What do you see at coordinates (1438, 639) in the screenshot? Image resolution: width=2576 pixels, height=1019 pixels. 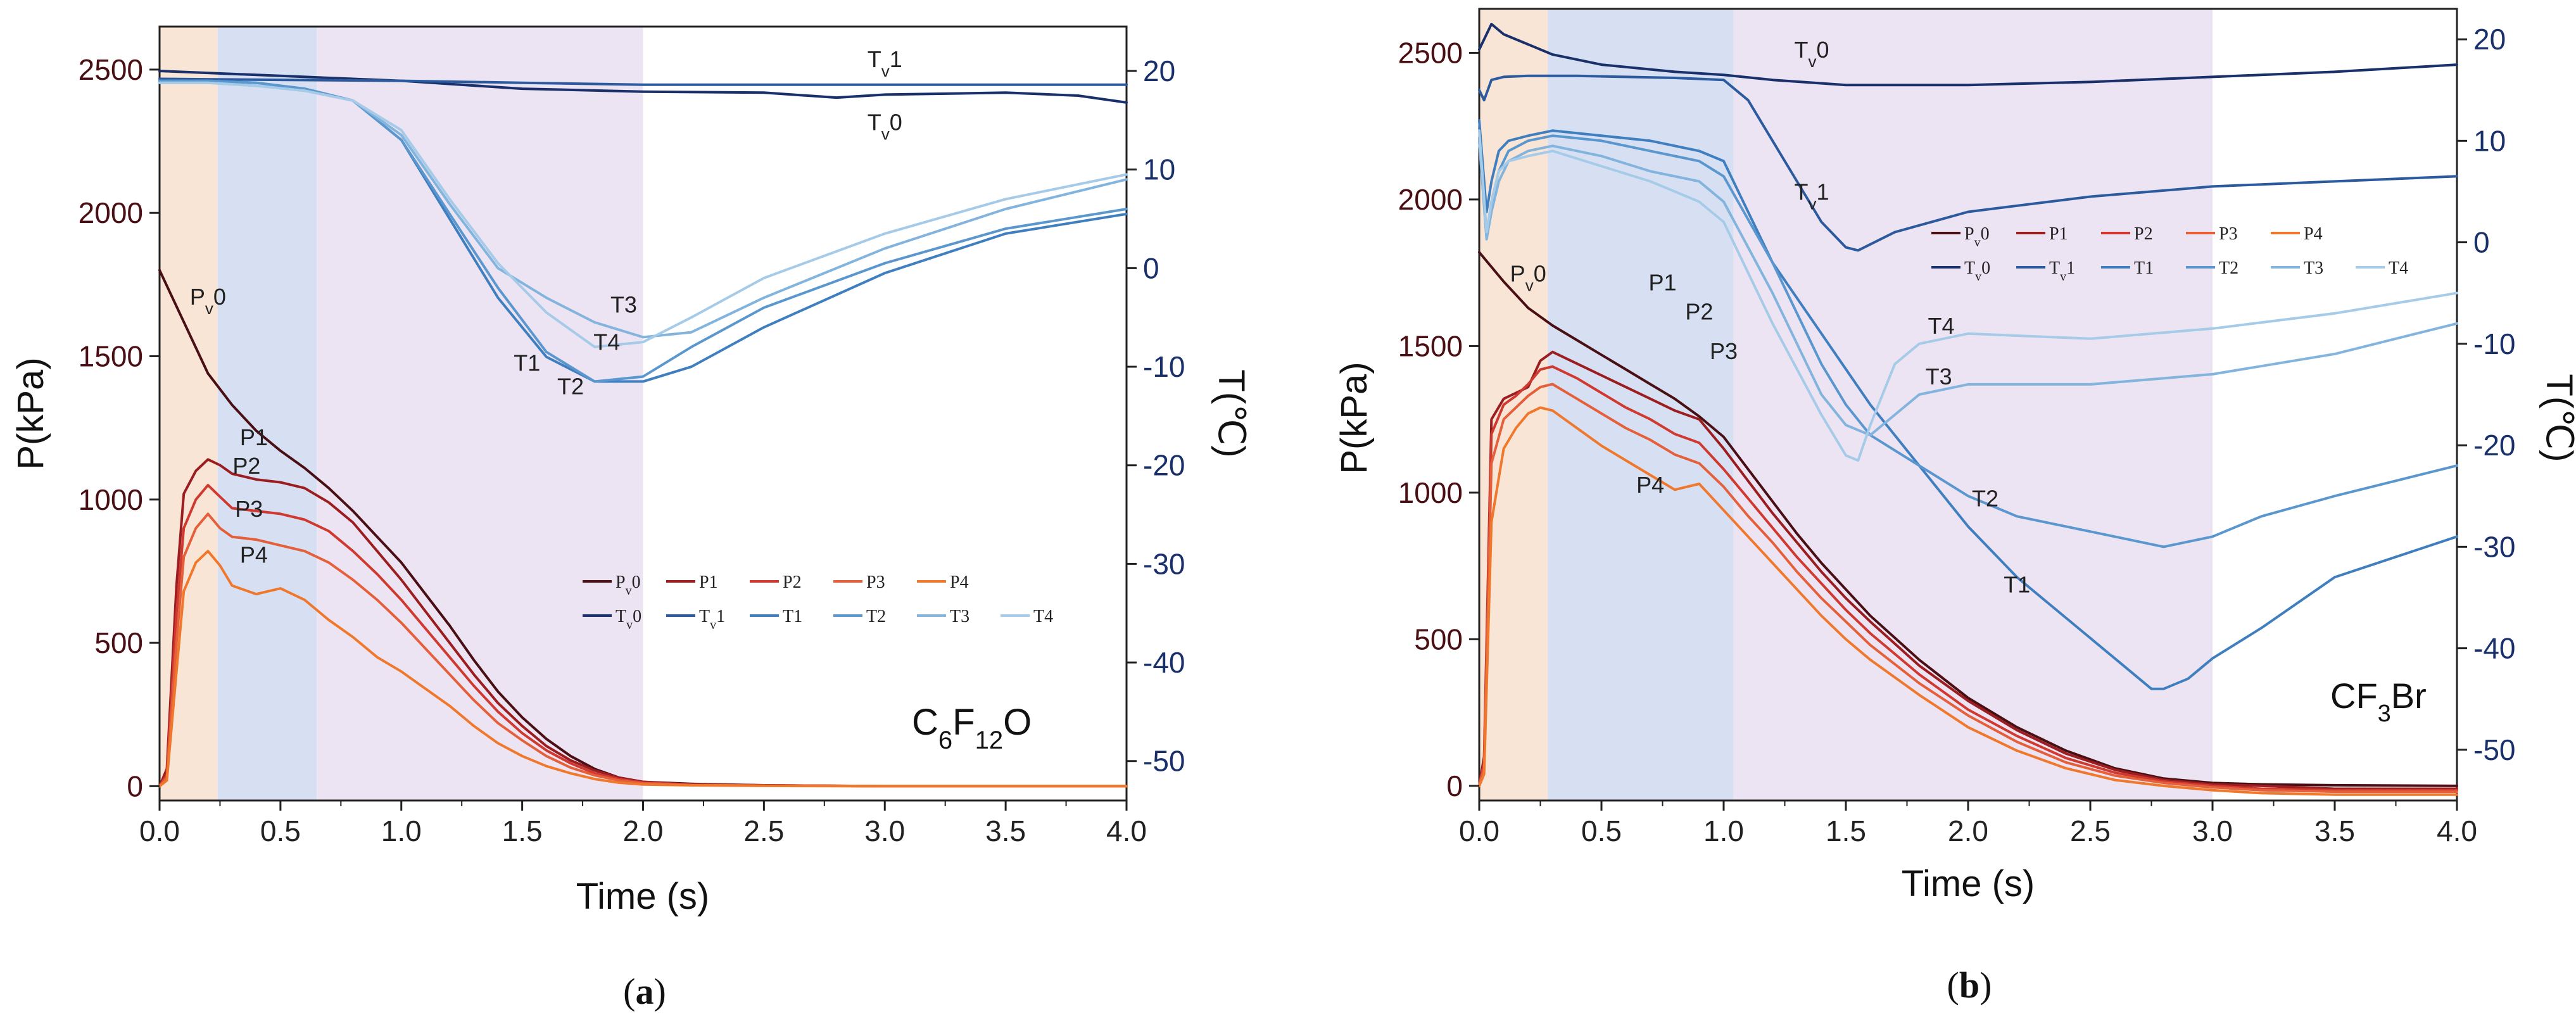 I see `y-left-tick-label: 500` at bounding box center [1438, 639].